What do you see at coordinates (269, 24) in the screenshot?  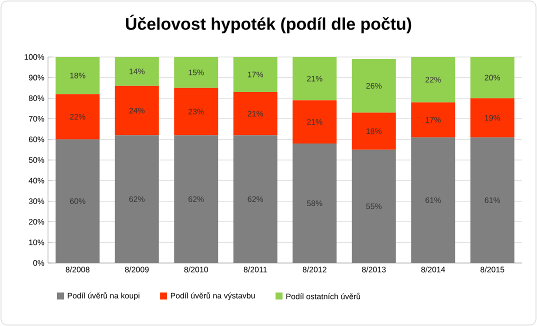 I see `chart-title: Účelovost hypoték (podíl dle počtu)` at bounding box center [269, 24].